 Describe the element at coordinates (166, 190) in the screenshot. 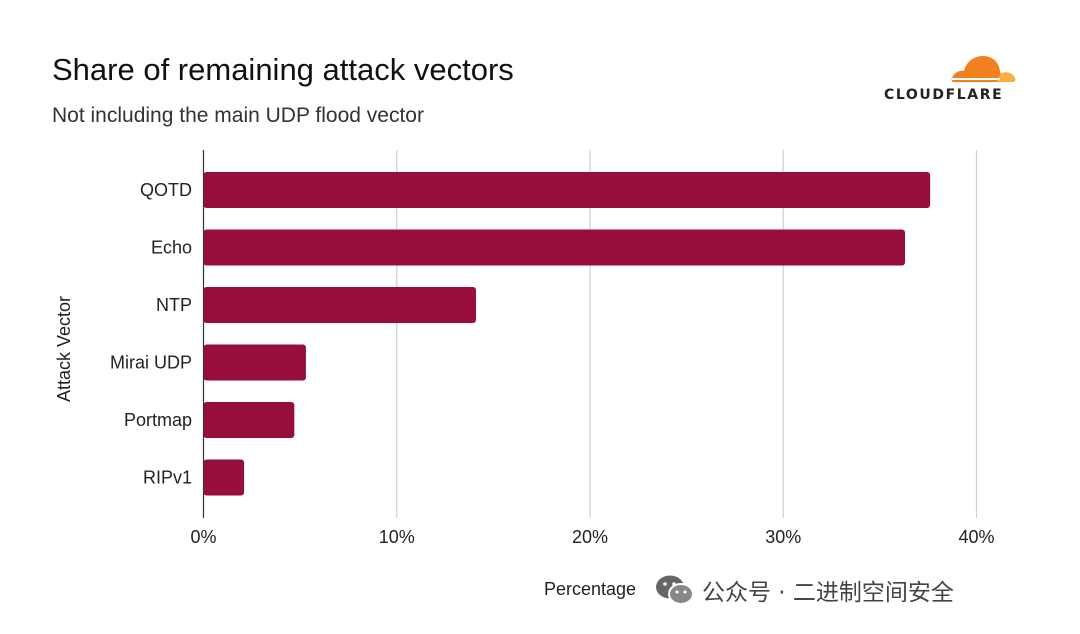

I see `category-label: QOTD` at that location.